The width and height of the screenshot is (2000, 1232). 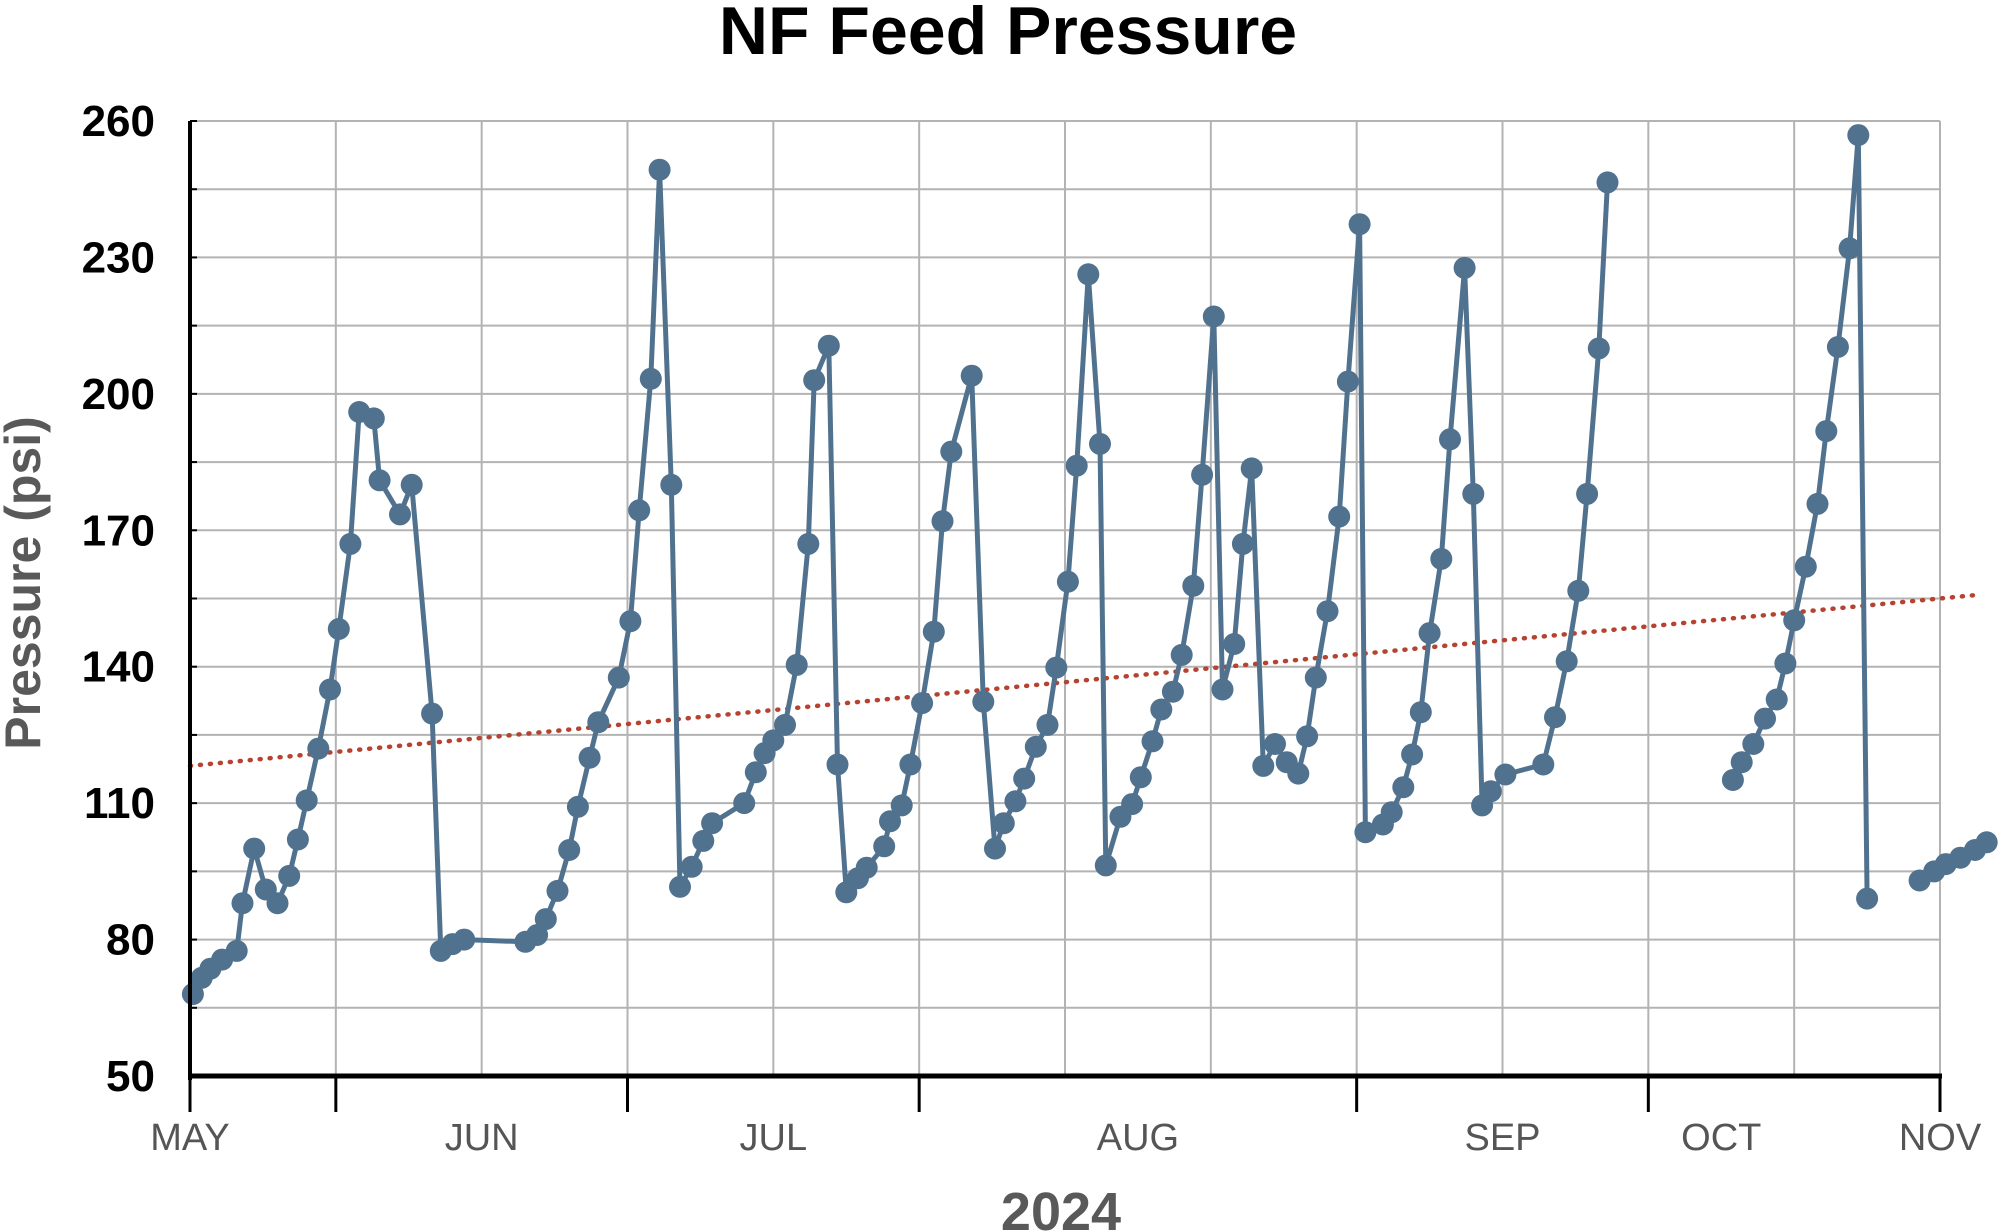 I want to click on chart-title: NF Feed Pressure, so click(x=1008, y=34).